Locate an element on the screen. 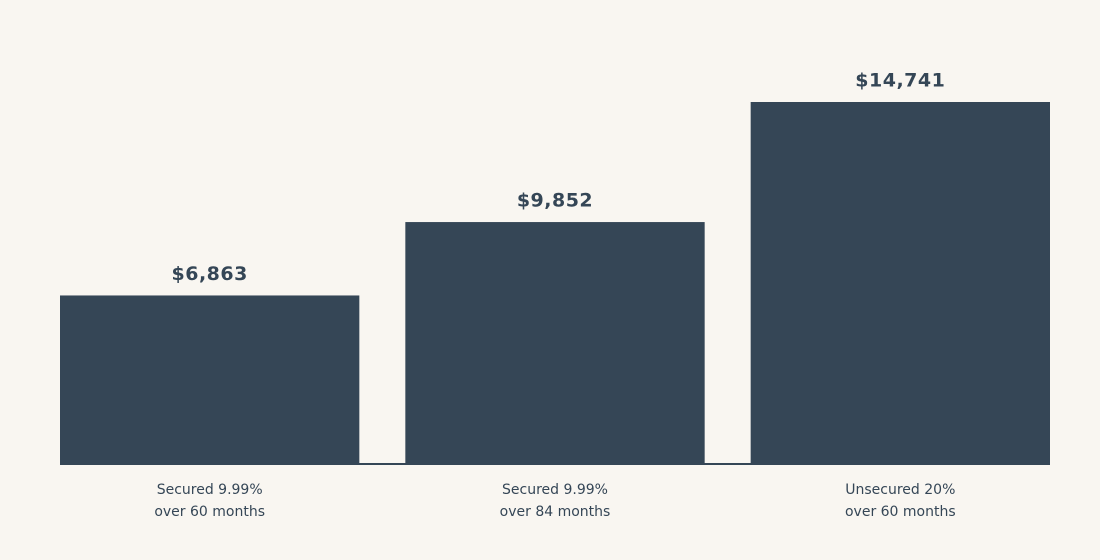  category-label: over 84 months is located at coordinates (555, 512).